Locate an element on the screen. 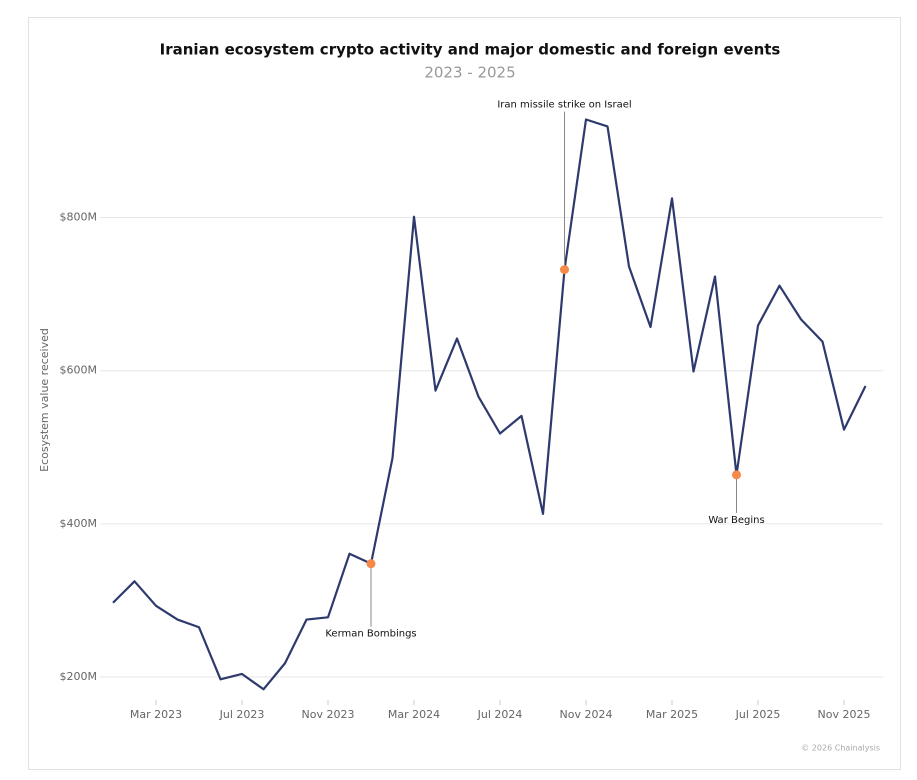 The width and height of the screenshot is (917, 780). annotation-label: Iran missile strike on Israel is located at coordinates (564, 105).